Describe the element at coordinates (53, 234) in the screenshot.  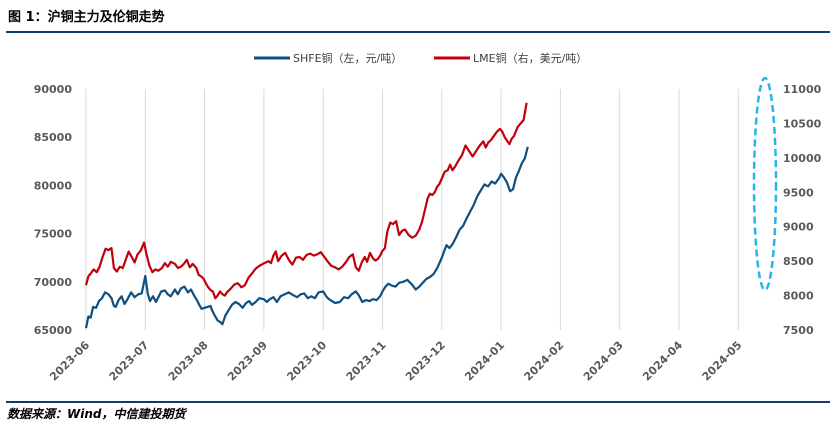
I see `y-left-tick-label: 75000` at that location.